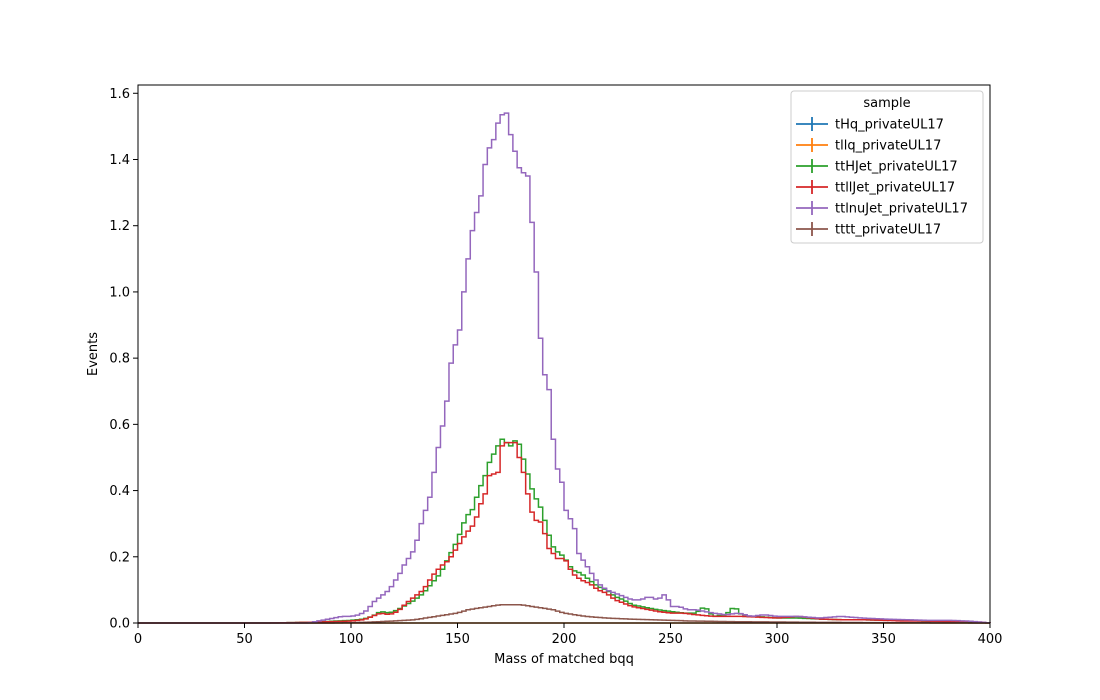 The height and width of the screenshot is (700, 1100). What do you see at coordinates (888, 146) in the screenshot?
I see `legend-label: tllq_privateUL17` at bounding box center [888, 146].